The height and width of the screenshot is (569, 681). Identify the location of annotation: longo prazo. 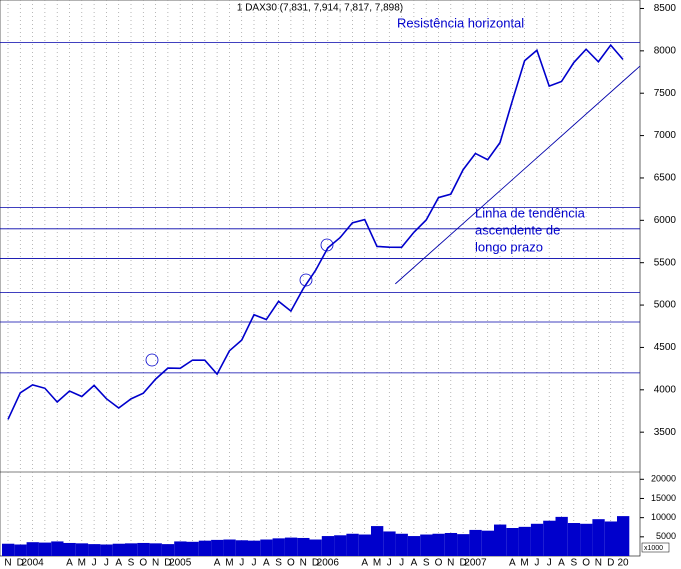
(509, 246).